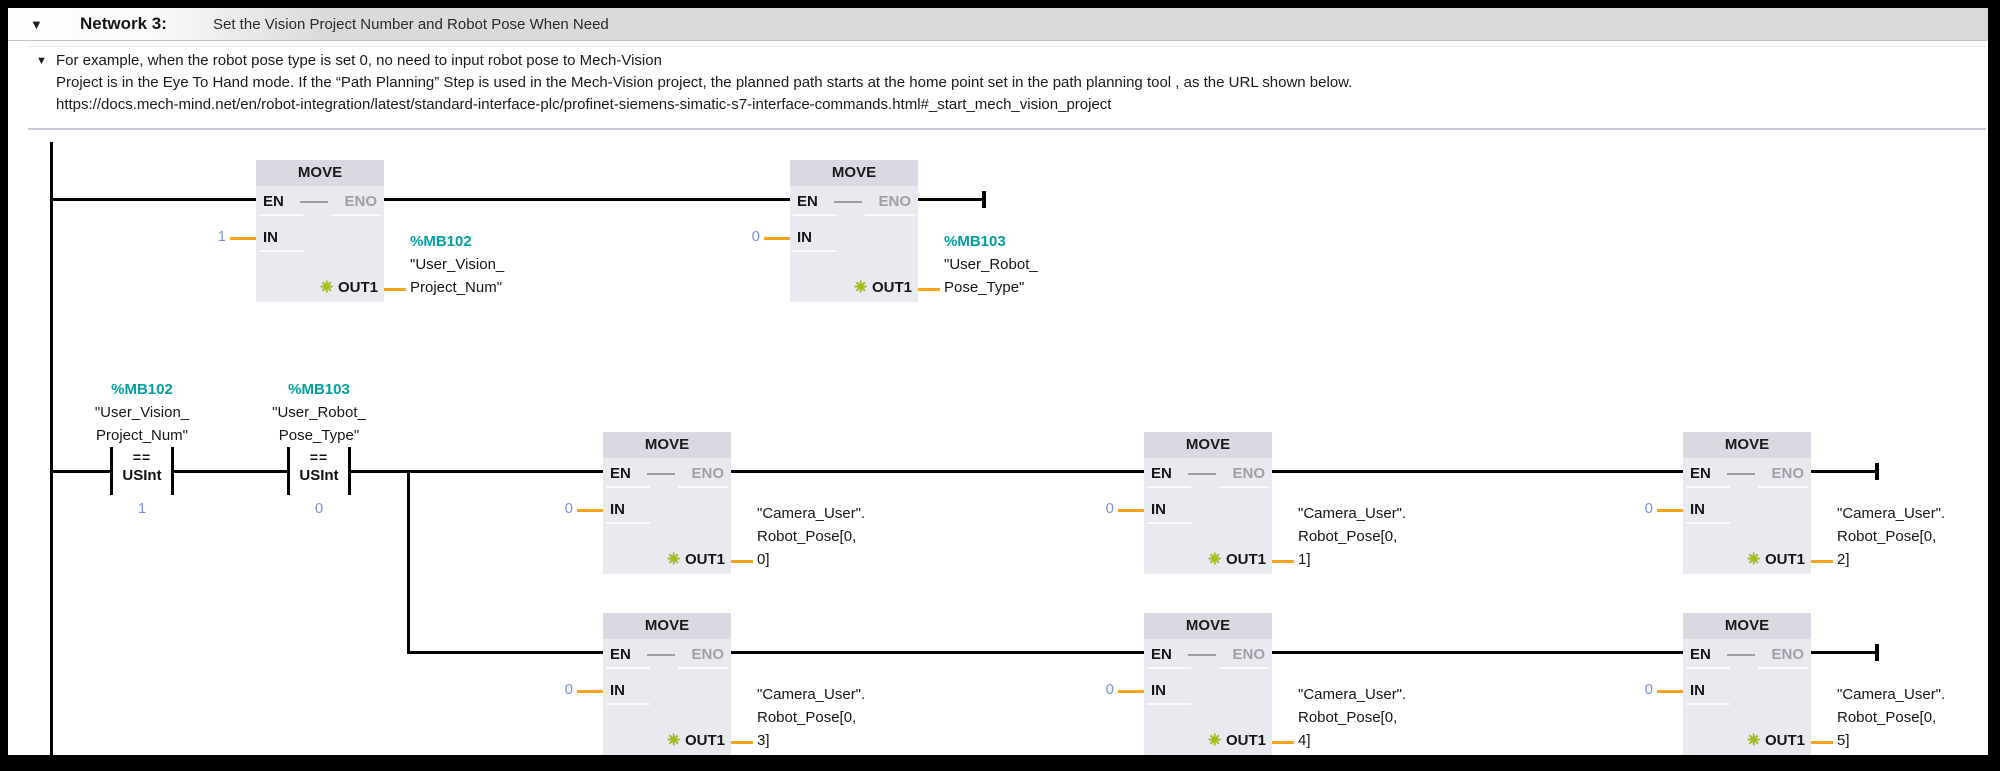 Image resolution: width=2000 pixels, height=771 pixels. Describe the element at coordinates (51, 448) in the screenshot. I see `power-rail` at that location.